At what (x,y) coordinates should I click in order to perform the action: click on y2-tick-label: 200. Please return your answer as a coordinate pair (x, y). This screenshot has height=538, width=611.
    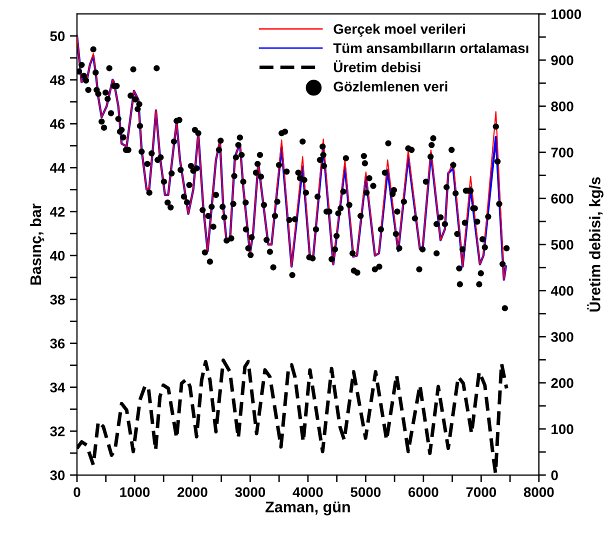
    Looking at the image, I should click on (562, 383).